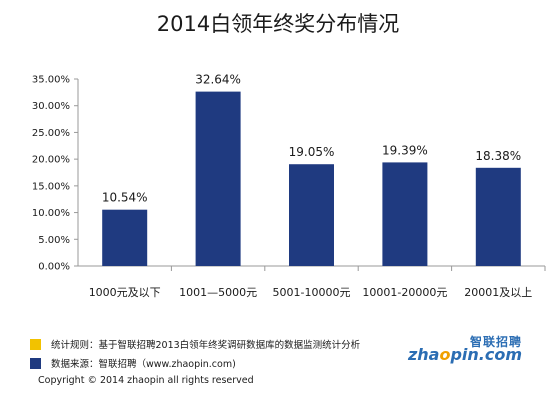 Image resolution: width=556 pixels, height=401 pixels. Describe the element at coordinates (51, 213) in the screenshot. I see `y-tick-label: 10.00%` at that location.